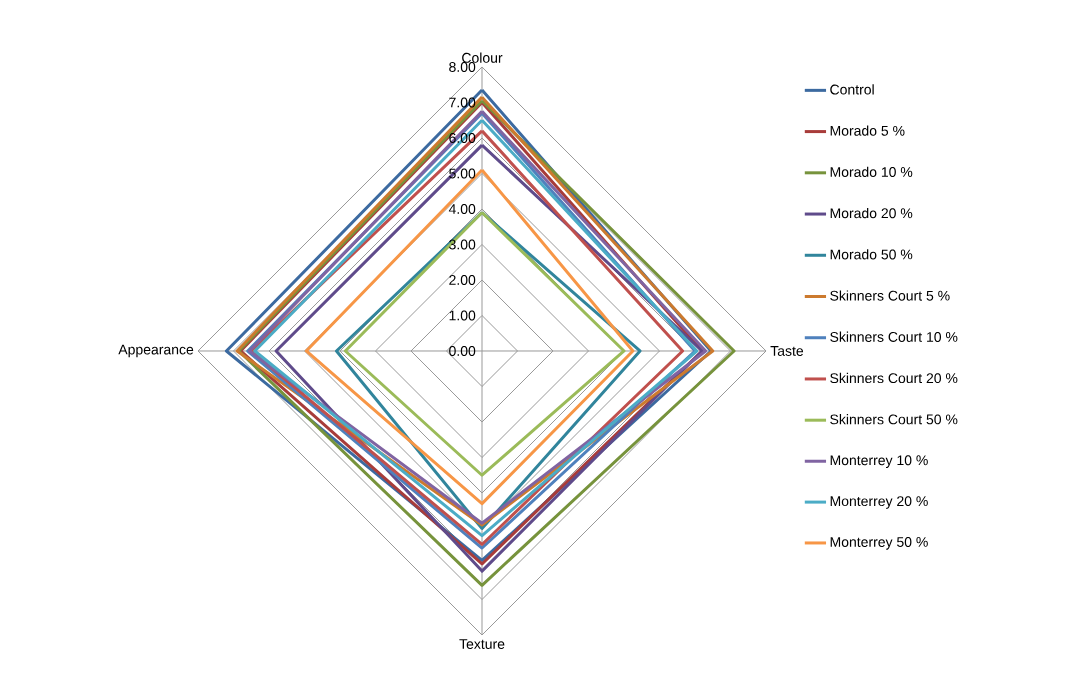  I want to click on legend-label: Skinners Court 5 %, so click(890, 295).